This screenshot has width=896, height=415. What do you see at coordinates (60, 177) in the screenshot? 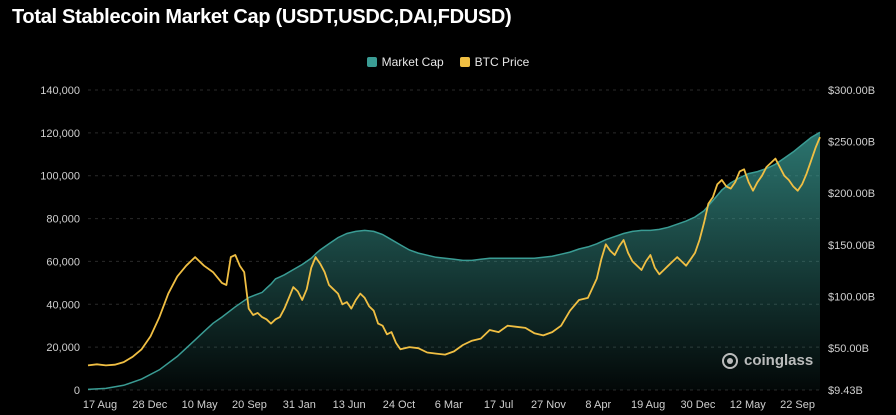
I see `y-left-tick: 100,000` at bounding box center [60, 177].